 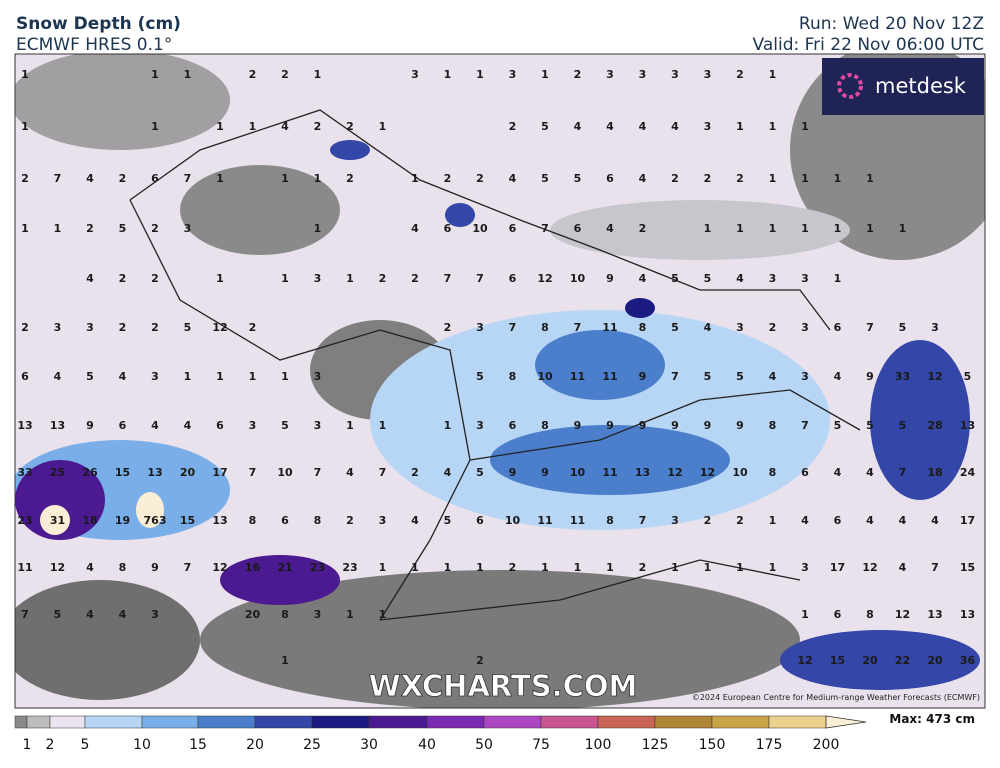 I want to click on max-label: Max: 473 cm, so click(x=932, y=719).